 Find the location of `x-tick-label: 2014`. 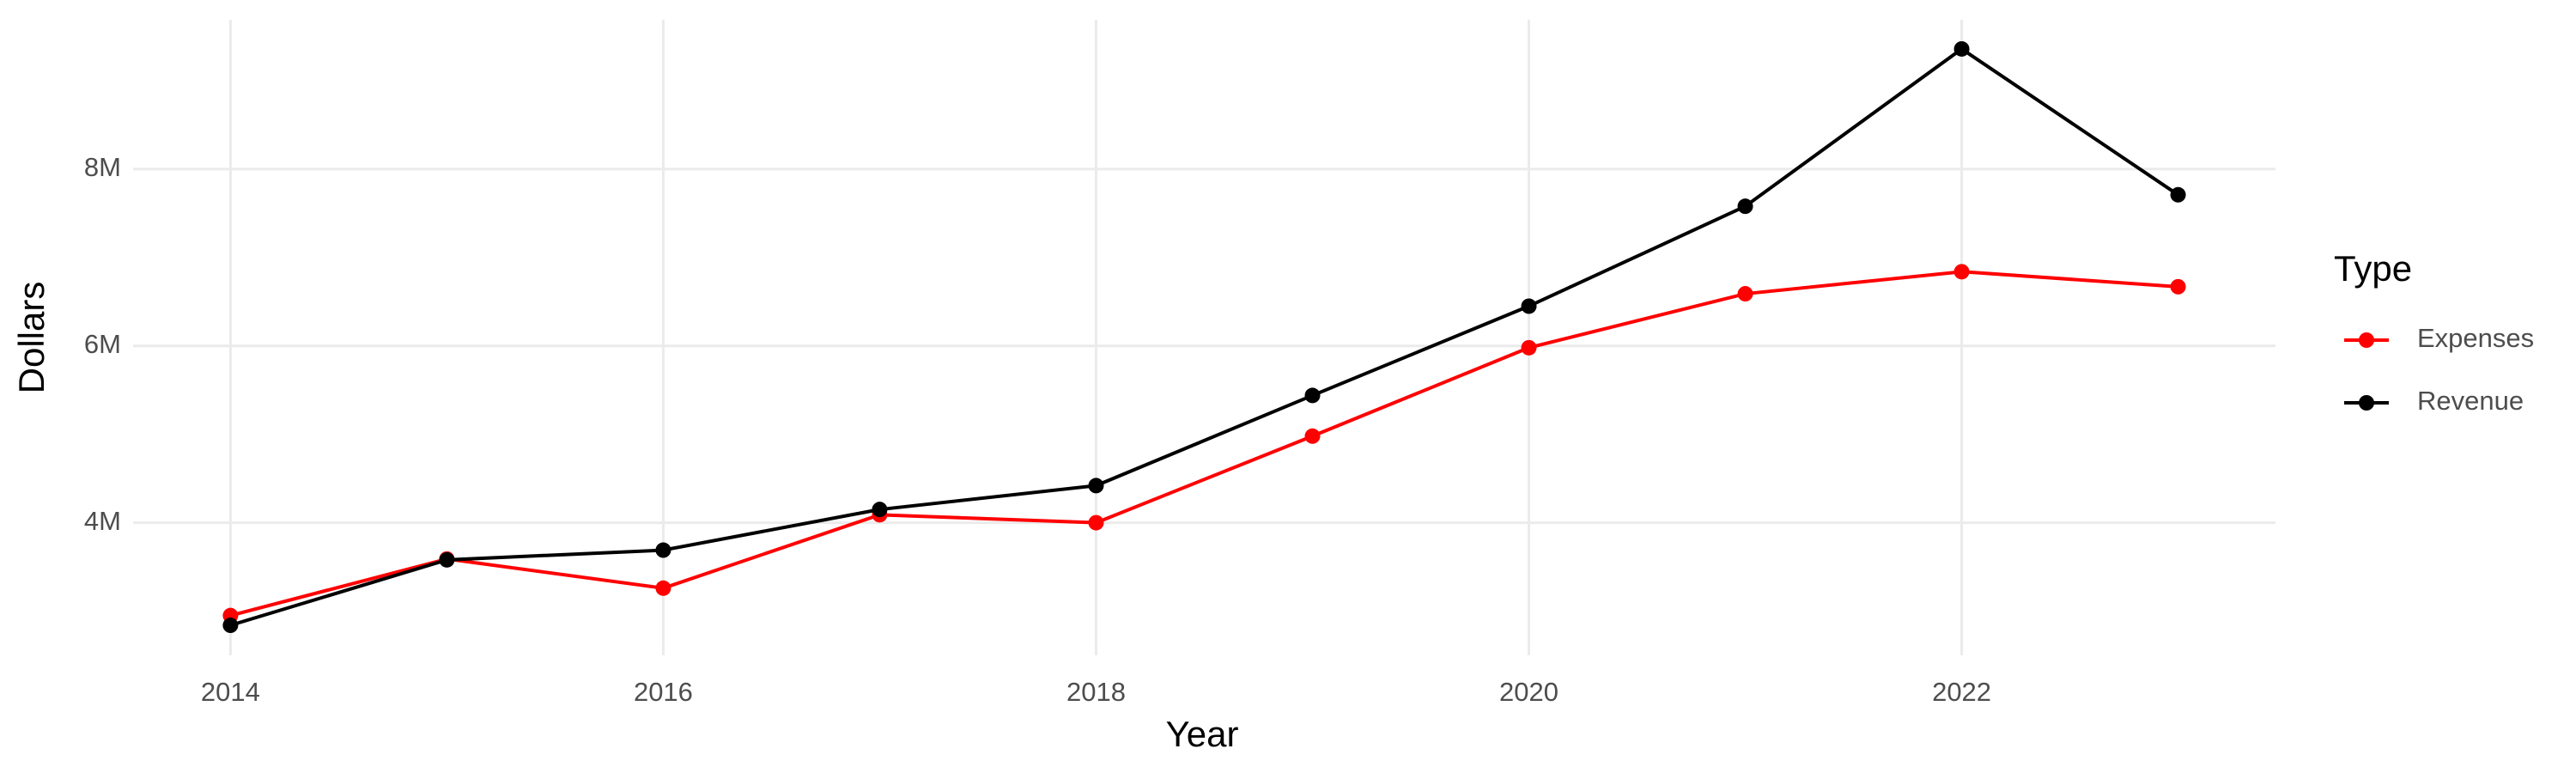

x-tick-label: 2014 is located at coordinates (230, 692).